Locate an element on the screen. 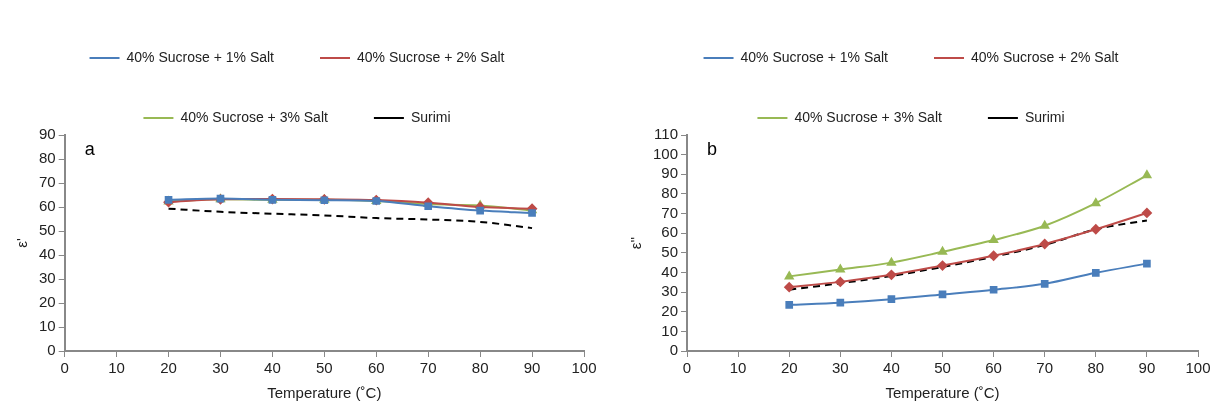 The height and width of the screenshot is (412, 1228). y-tick-label: 100 is located at coordinates (666, 153).